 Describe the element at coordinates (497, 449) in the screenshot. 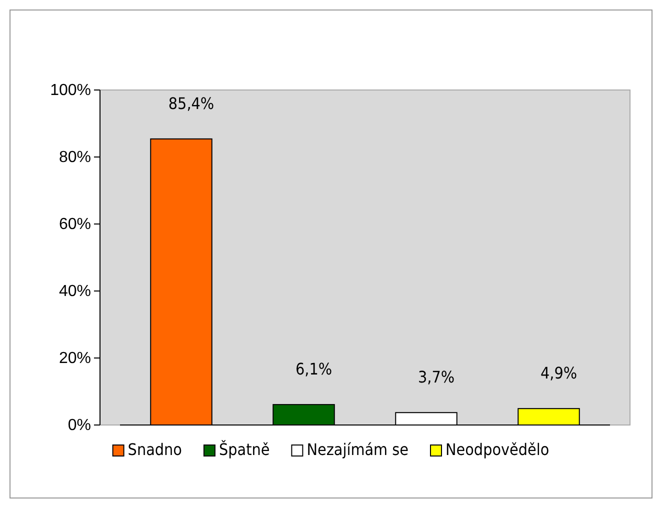

I see `legend-label: Neodpovědělo` at that location.